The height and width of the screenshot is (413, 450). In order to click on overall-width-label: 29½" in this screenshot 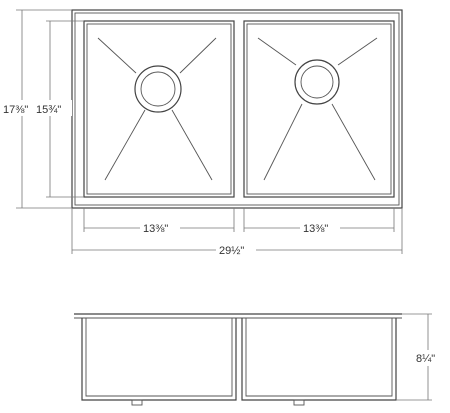, I will do `click(231, 251)`.